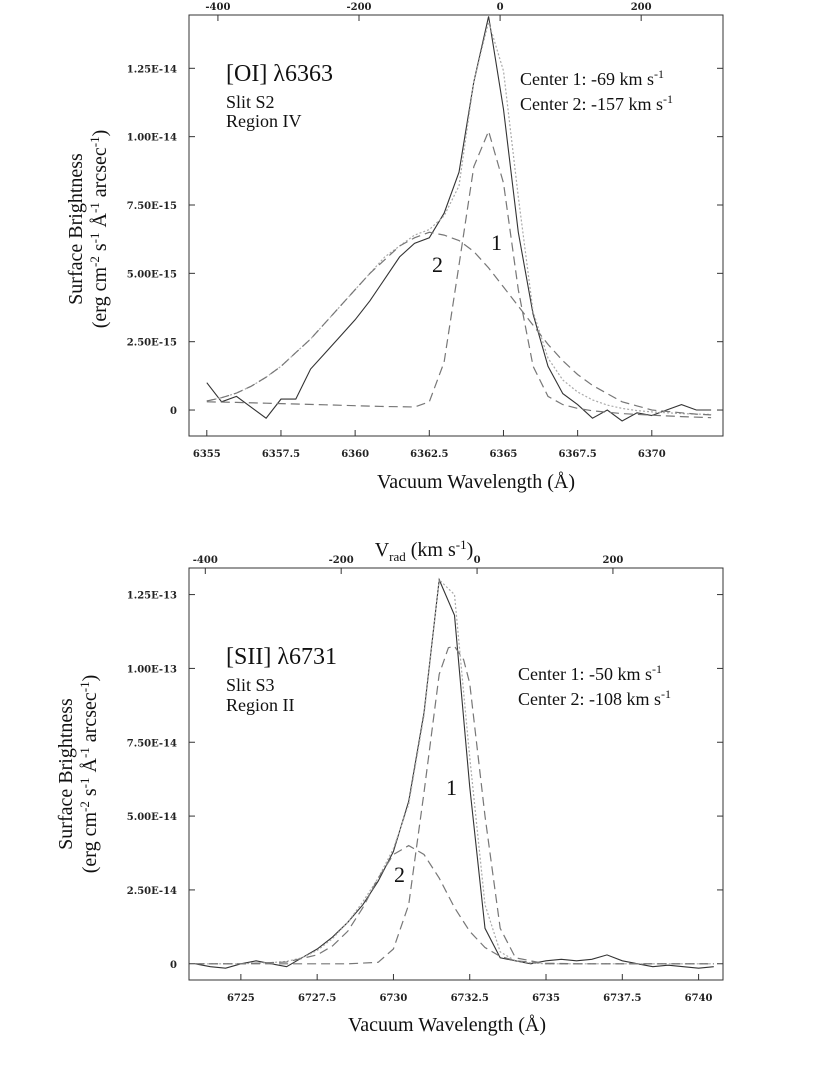  What do you see at coordinates (470, 989) in the screenshot?
I see `x-axis-ticks: 6725 6727.5 6730 6732.5 6735 6737.5 6740` at bounding box center [470, 989].